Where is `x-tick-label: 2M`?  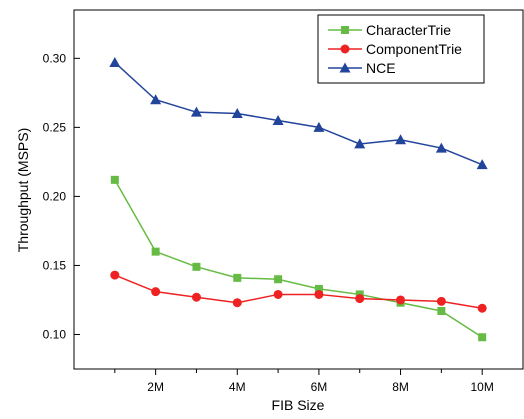
x-tick-label: 2M is located at coordinates (155, 387).